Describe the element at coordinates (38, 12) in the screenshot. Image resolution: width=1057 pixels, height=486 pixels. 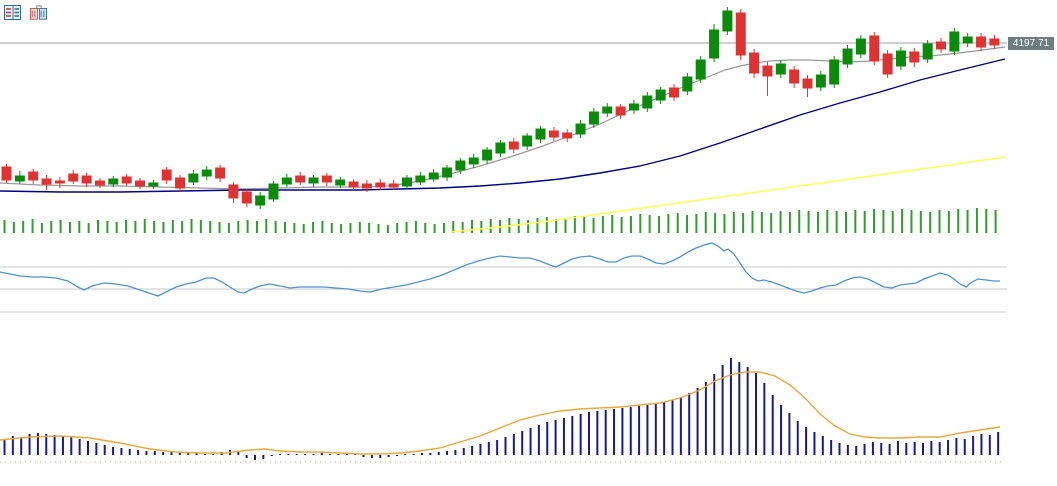
I see `chart-view-icon` at that location.